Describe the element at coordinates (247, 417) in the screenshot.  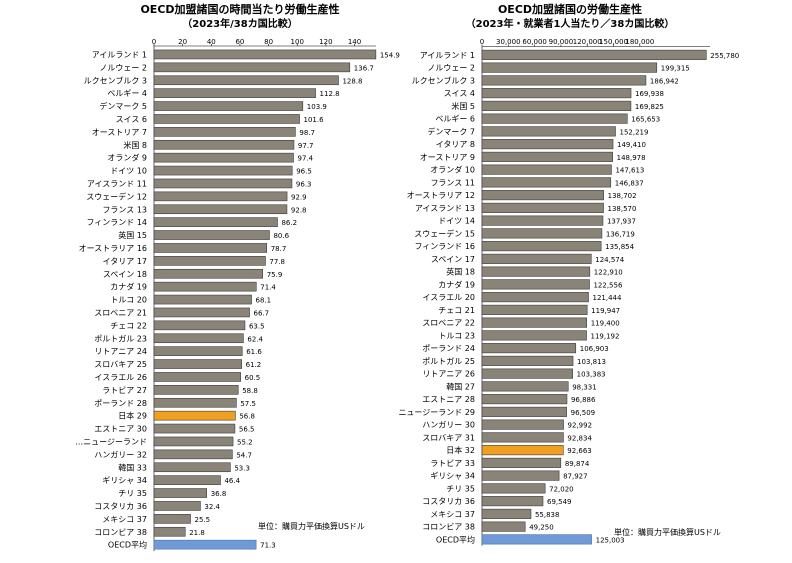
I see `value-label: 56.8` at that location.